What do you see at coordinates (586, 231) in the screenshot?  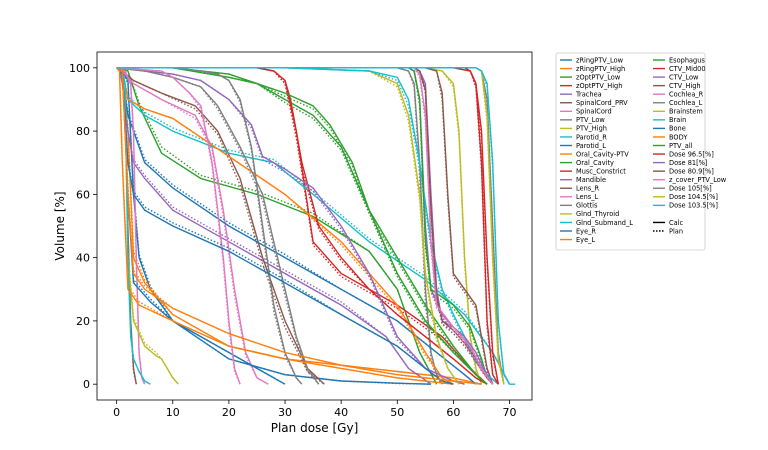 I see `legend-label: Eye_R` at bounding box center [586, 231].